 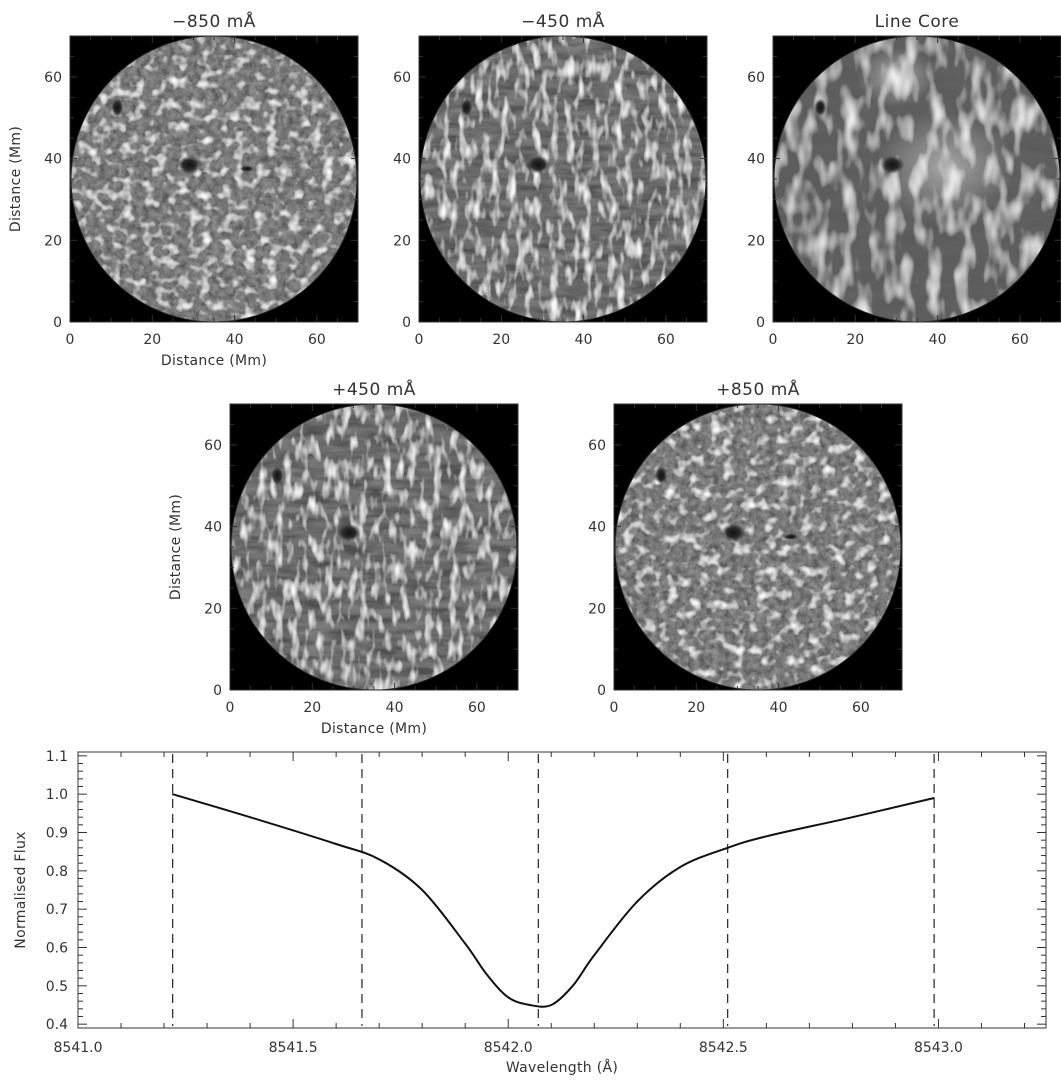 What do you see at coordinates (758, 389) in the screenshot?
I see `panel-title: +850 mÅ` at bounding box center [758, 389].